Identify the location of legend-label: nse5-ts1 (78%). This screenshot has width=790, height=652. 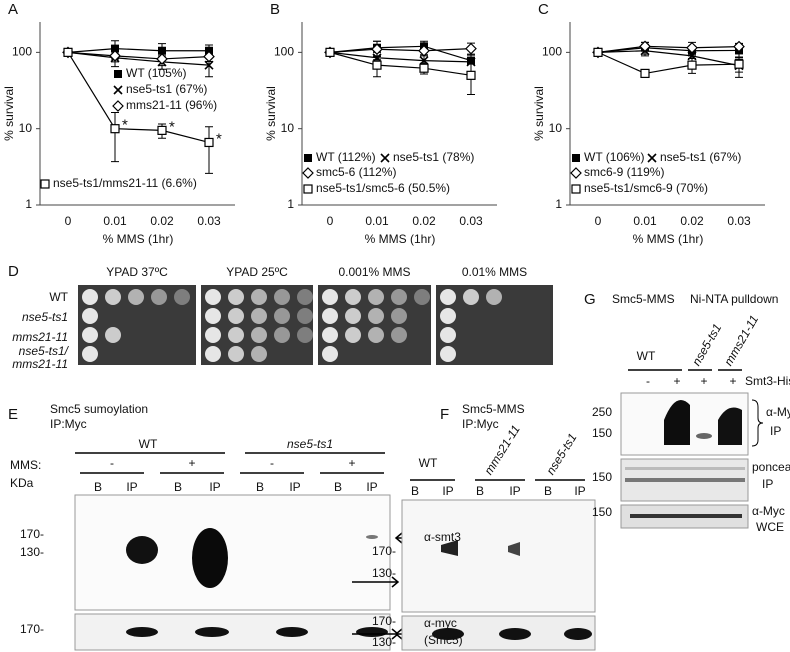
(433, 157).